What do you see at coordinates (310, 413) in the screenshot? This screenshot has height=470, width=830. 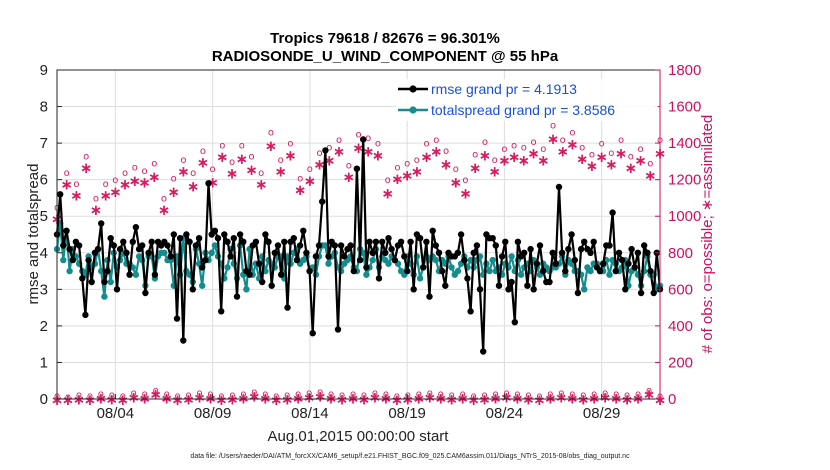 I see `x-tick-label: 08/14` at bounding box center [310, 413].